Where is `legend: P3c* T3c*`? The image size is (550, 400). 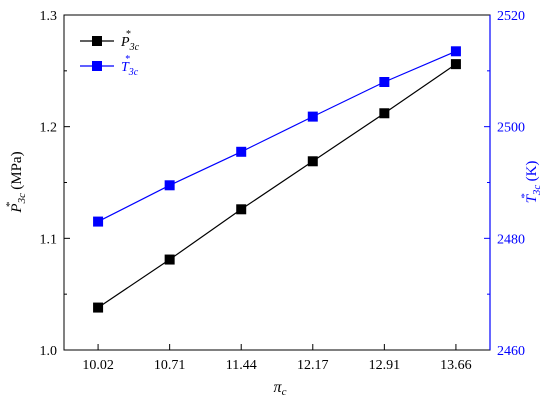
legend: P3c* T3c* is located at coordinates (110, 53).